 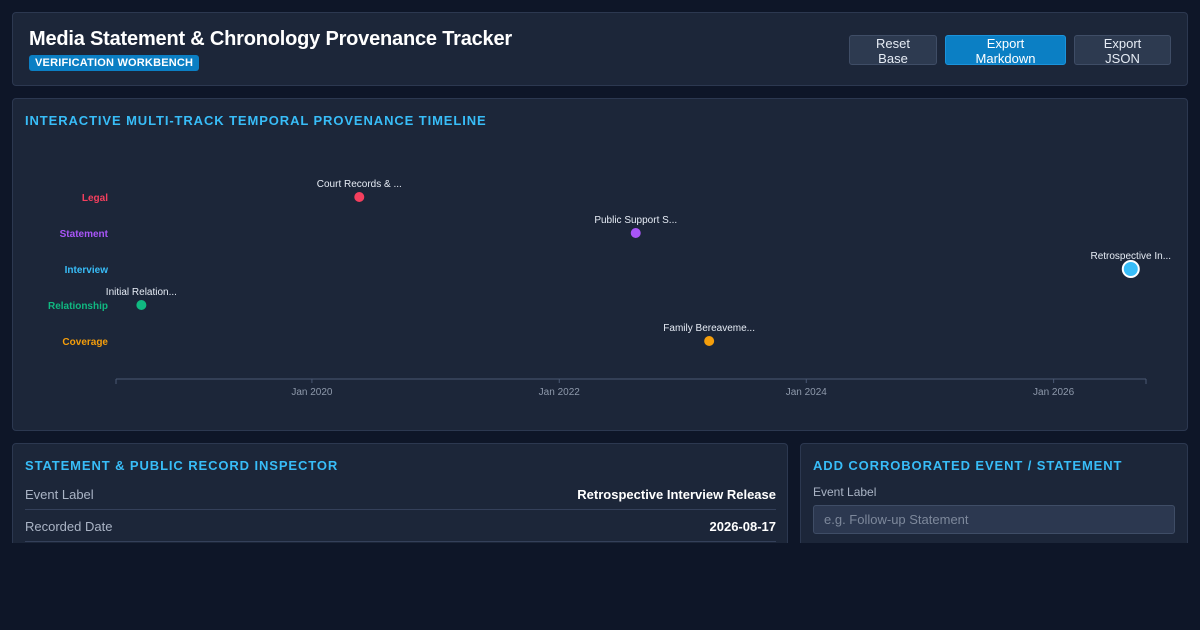 What do you see at coordinates (893, 50) in the screenshot?
I see `reset-base-button: Reset Base` at bounding box center [893, 50].